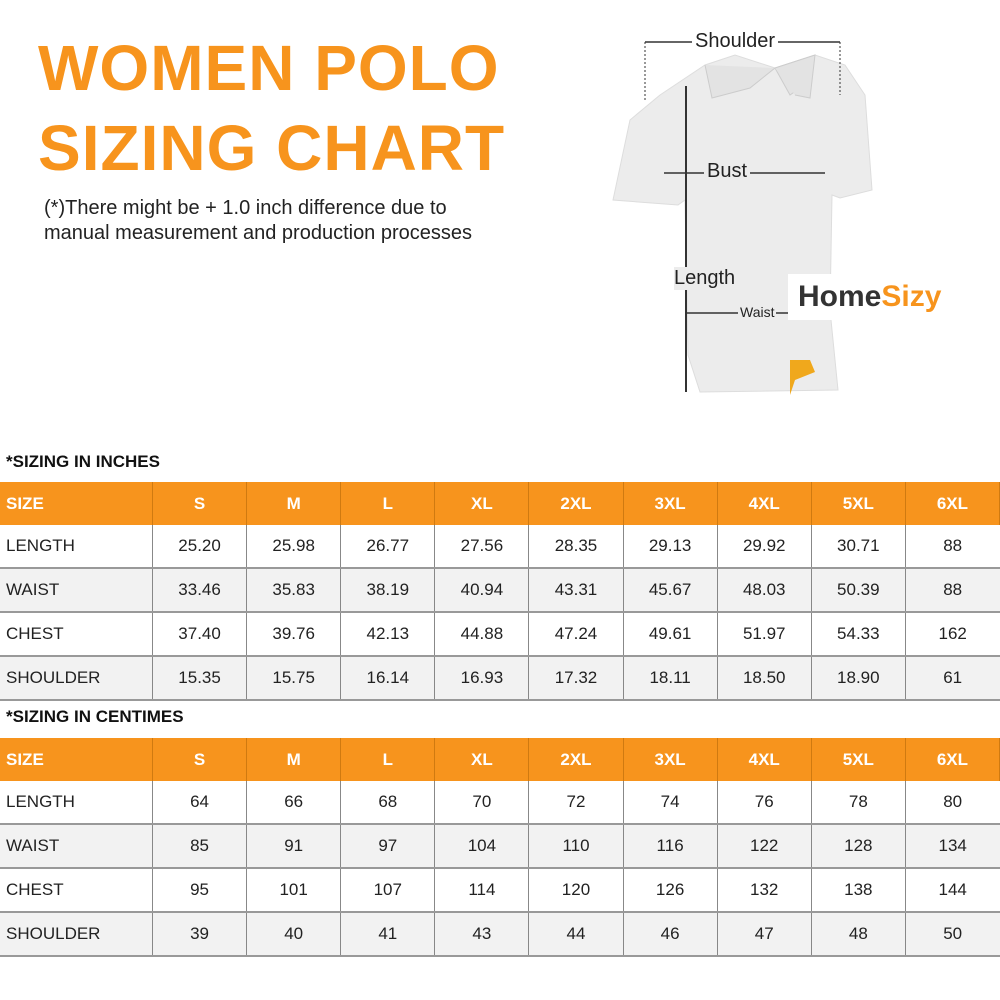  What do you see at coordinates (294, 890) in the screenshot?
I see `table-cell: 101` at bounding box center [294, 890].